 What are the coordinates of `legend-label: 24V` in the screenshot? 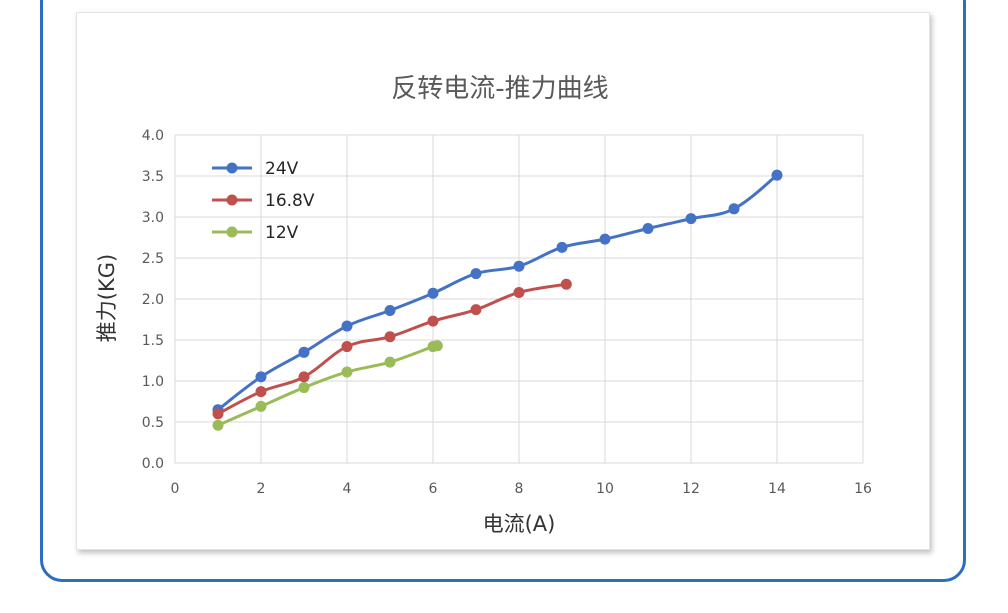 It's located at (282, 169).